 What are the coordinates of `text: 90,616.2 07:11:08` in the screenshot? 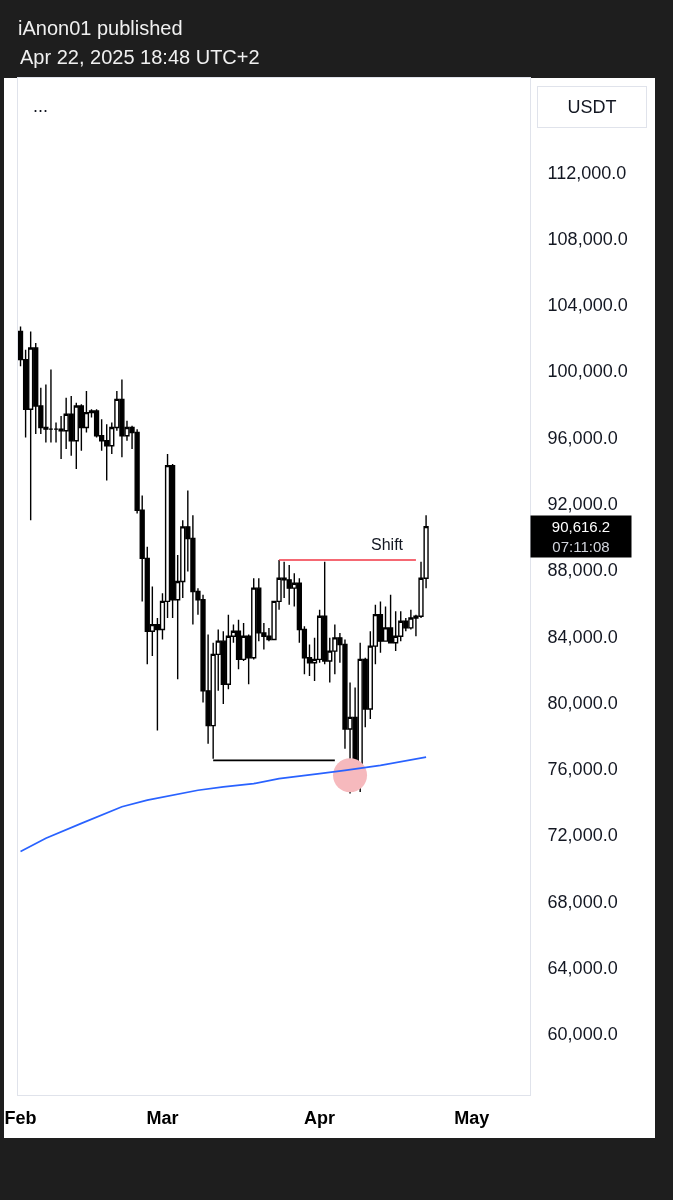 It's located at (581, 536).